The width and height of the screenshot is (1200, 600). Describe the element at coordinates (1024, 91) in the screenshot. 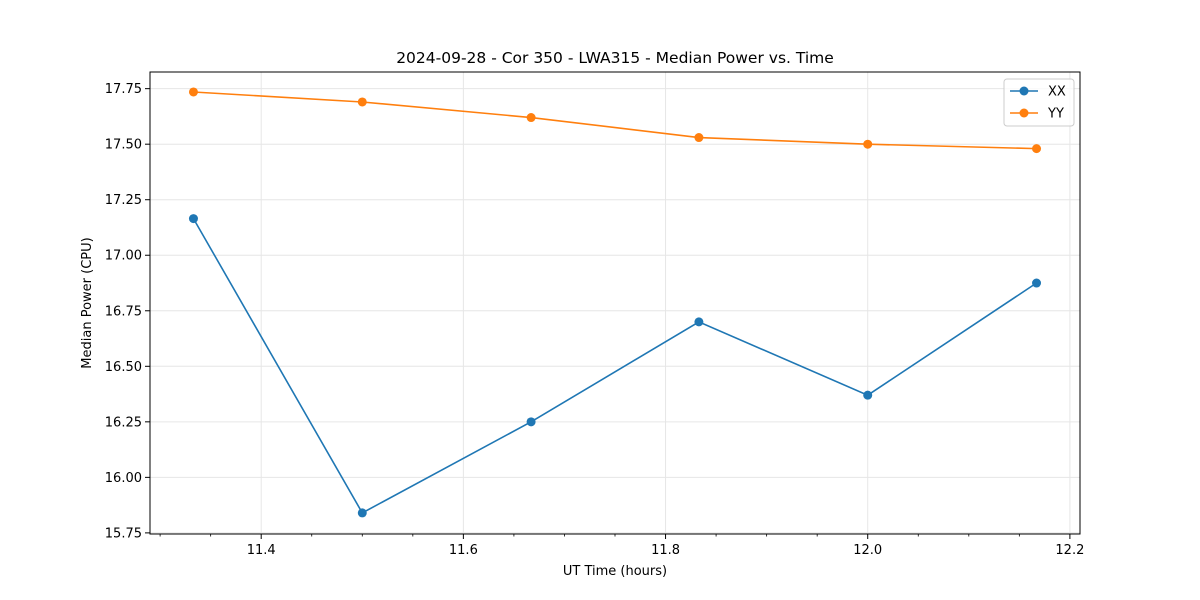

I see `legend-marker-xx` at that location.